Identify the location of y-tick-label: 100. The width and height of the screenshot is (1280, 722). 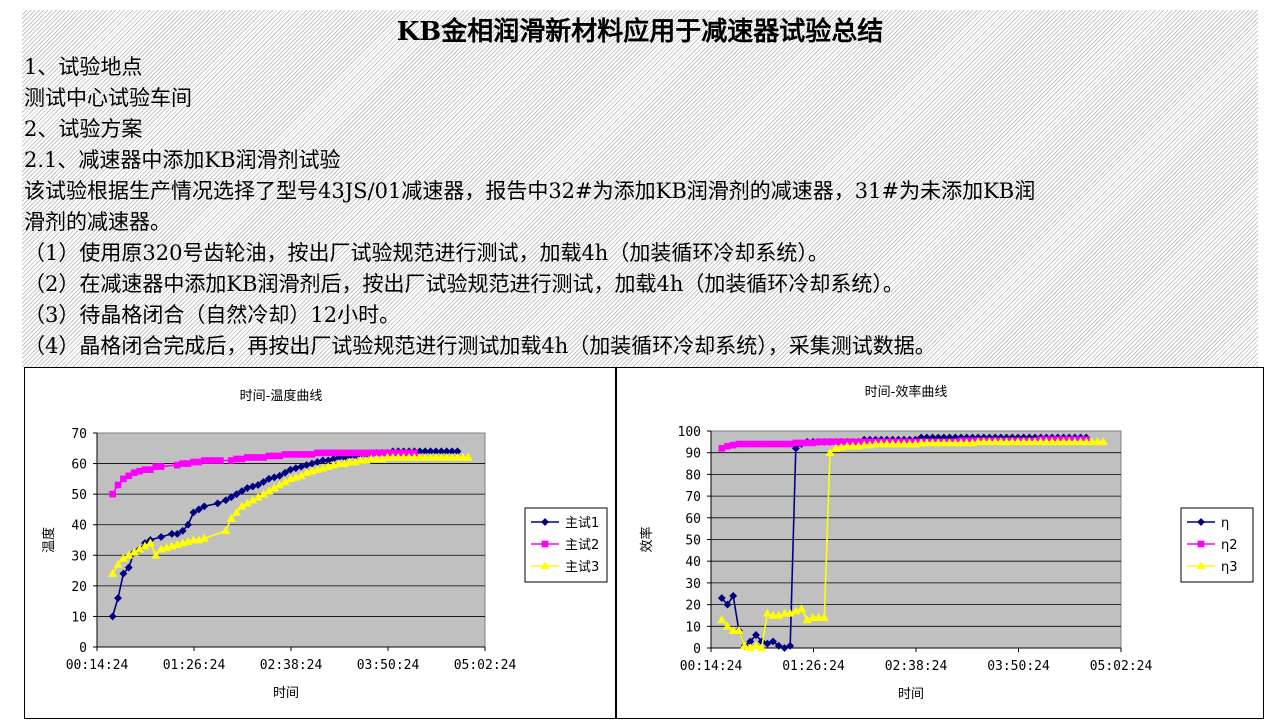
(689, 432).